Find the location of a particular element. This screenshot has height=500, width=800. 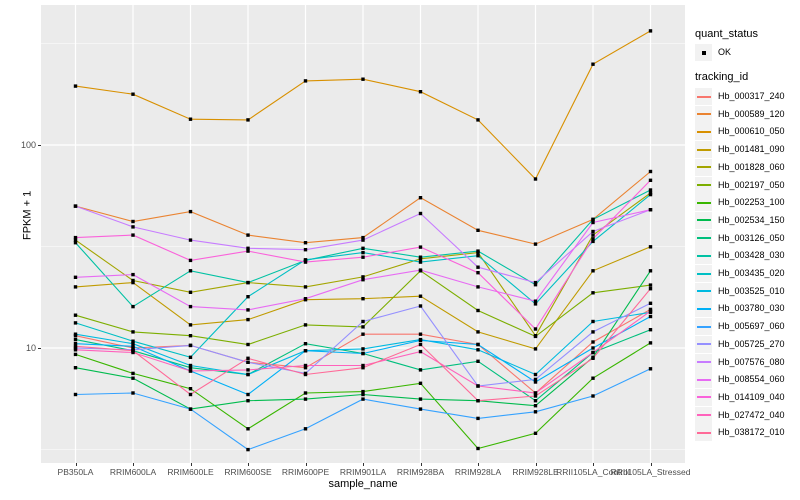

legend-label-series: Hb_005697_060 is located at coordinates (751, 326).